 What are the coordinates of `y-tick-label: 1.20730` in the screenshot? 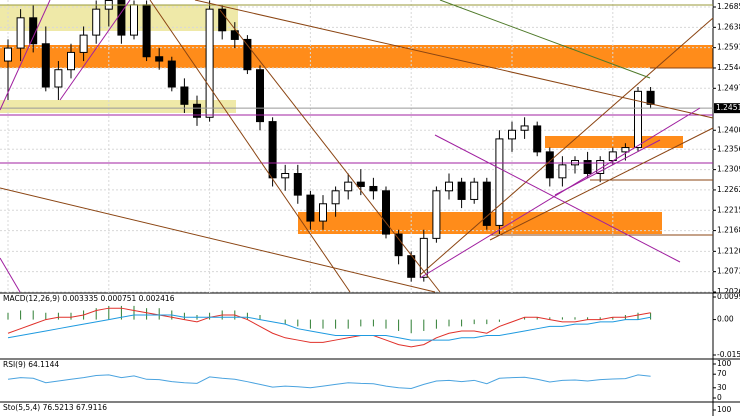 It's located at (728, 271).